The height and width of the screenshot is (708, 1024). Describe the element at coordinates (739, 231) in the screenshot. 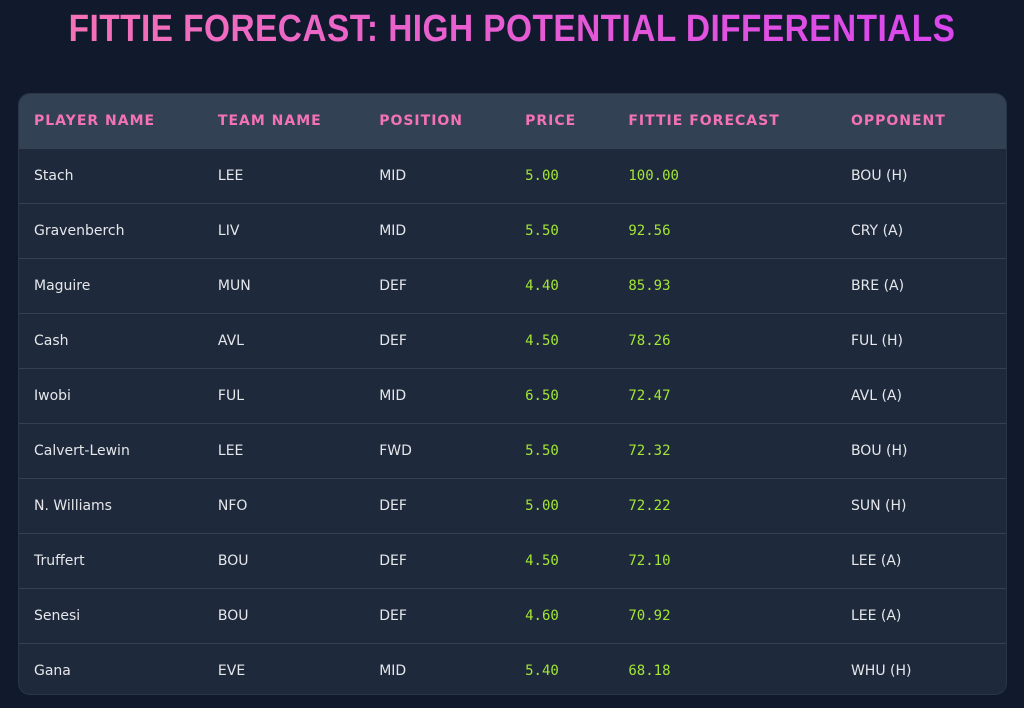

I see `table-cell: 92.56` at that location.